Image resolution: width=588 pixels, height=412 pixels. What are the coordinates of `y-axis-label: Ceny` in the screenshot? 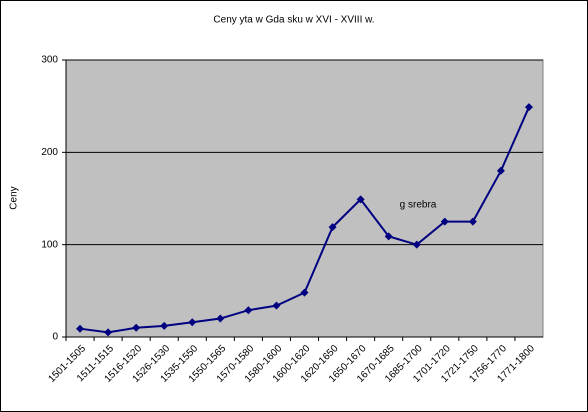 It's located at (14, 197).